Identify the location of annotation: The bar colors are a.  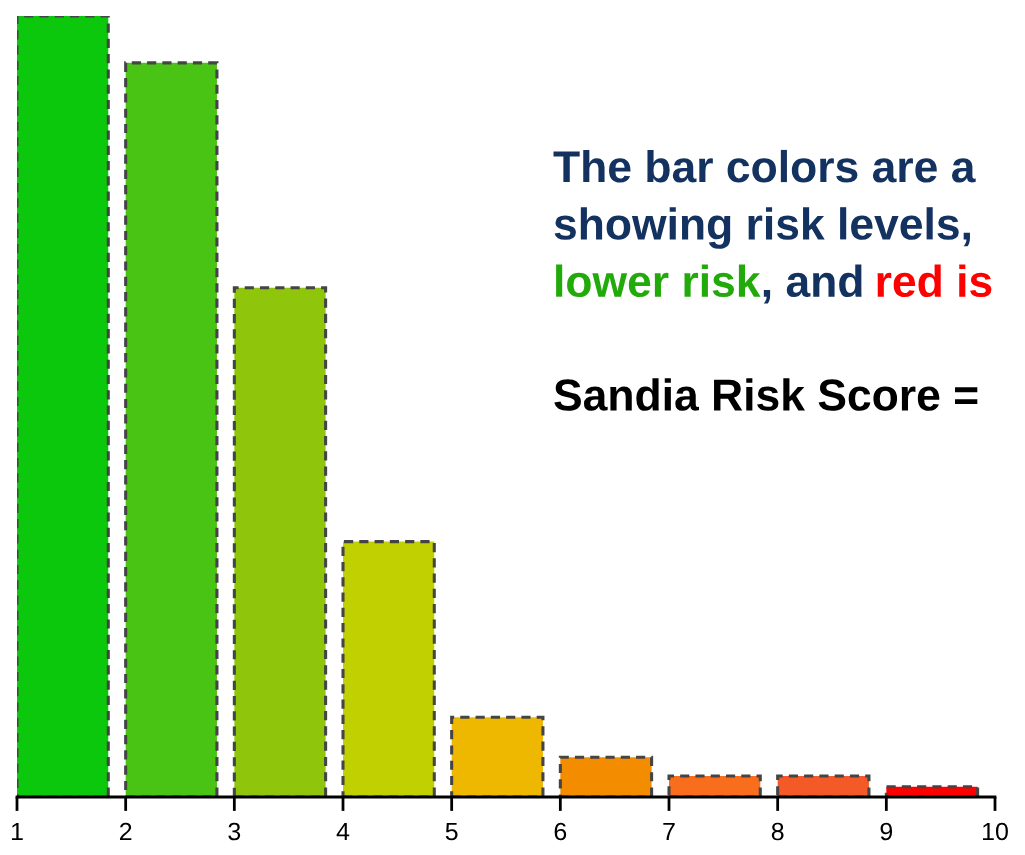
(764, 166).